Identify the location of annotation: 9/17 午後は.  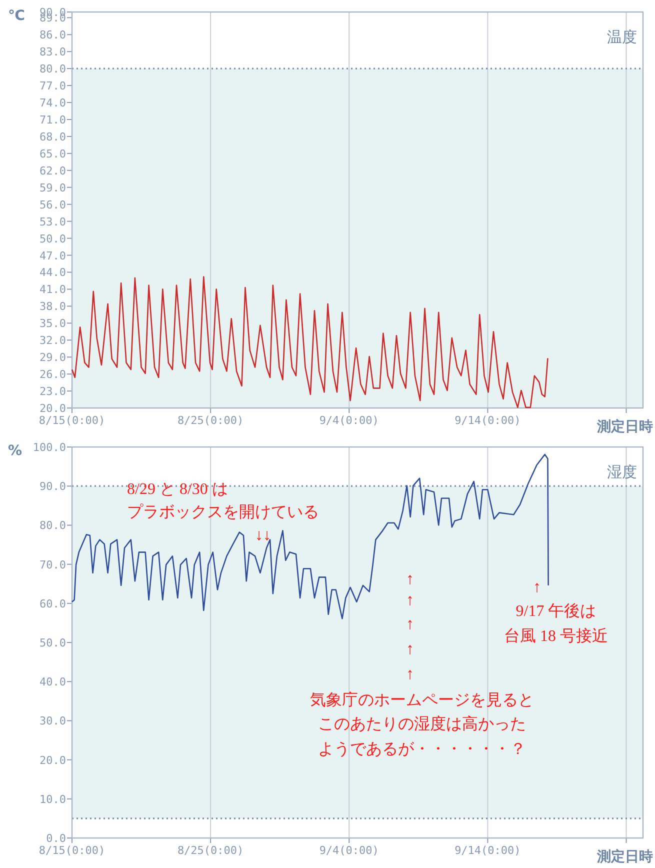
(556, 611).